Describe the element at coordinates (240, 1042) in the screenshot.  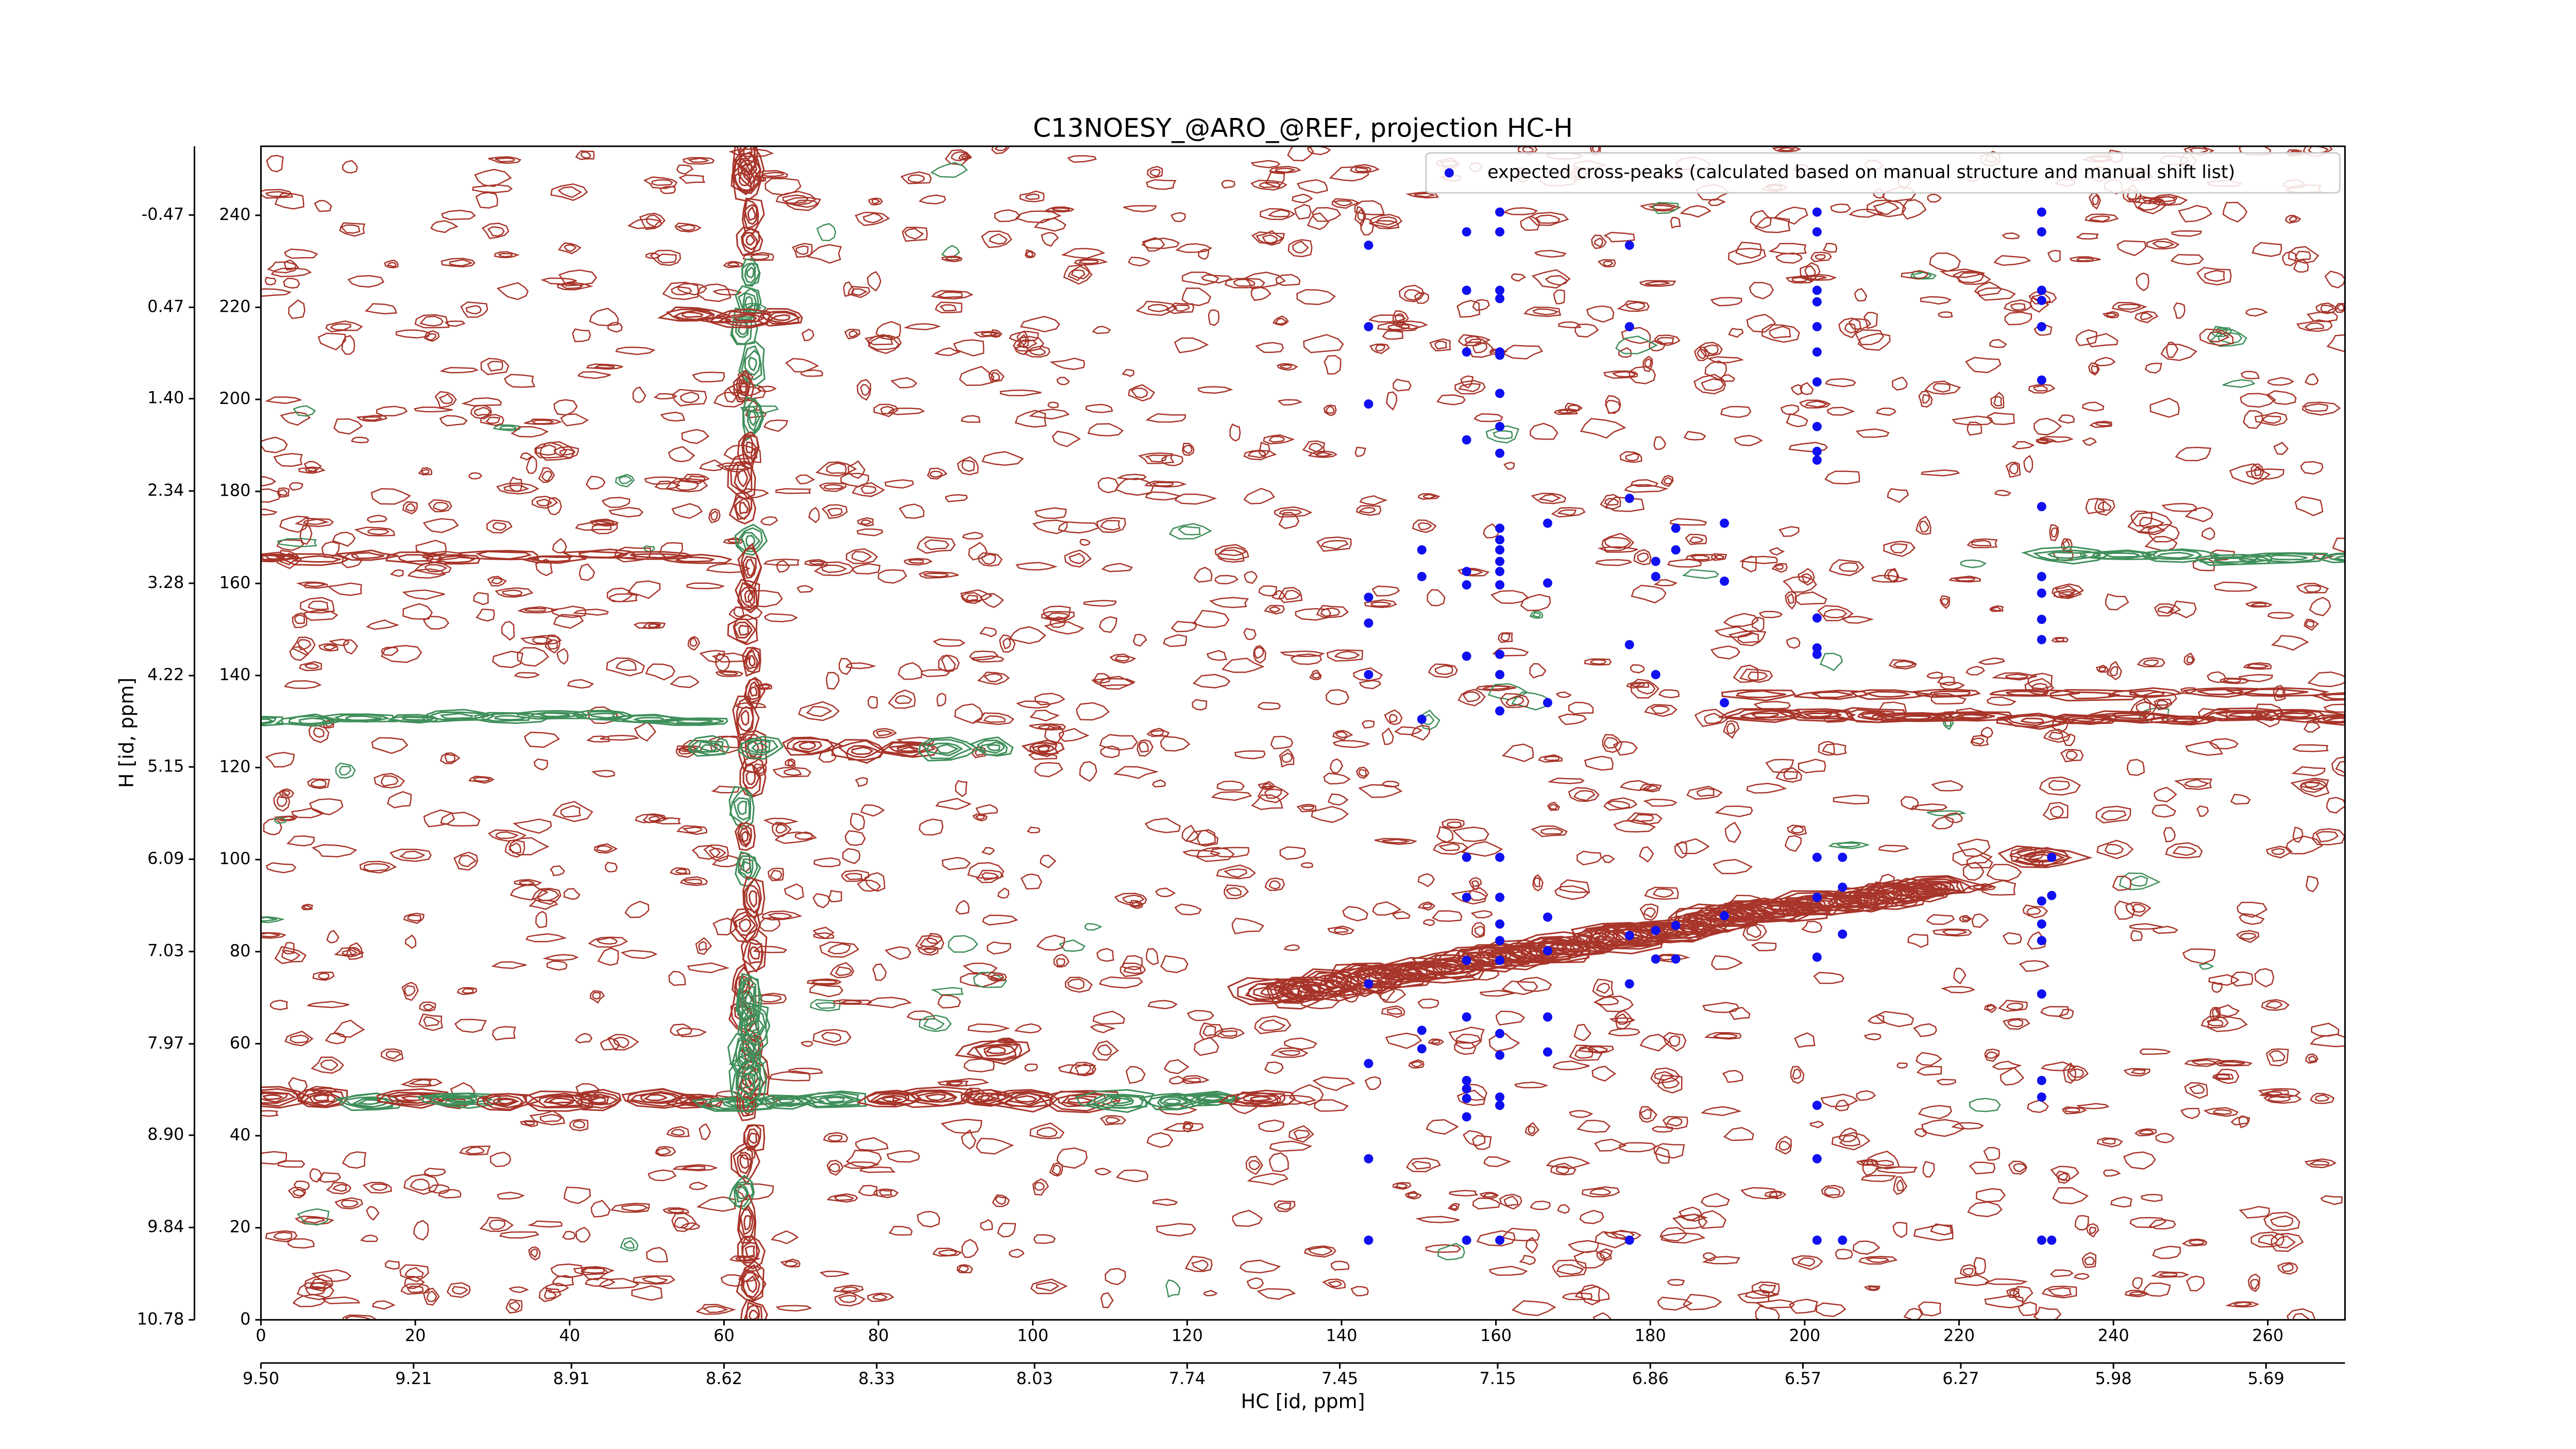
I see `y-tick-label: 60` at that location.